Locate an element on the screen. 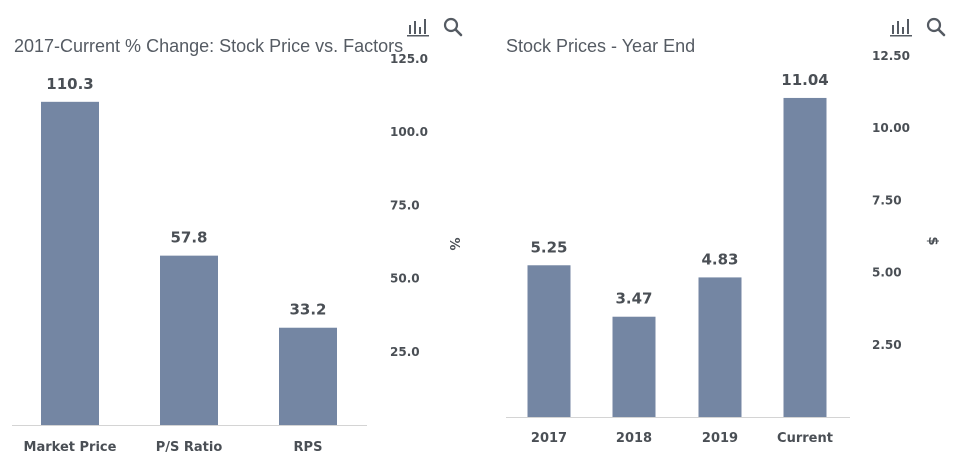 The height and width of the screenshot is (468, 959). bar-2017 is located at coordinates (549, 341).